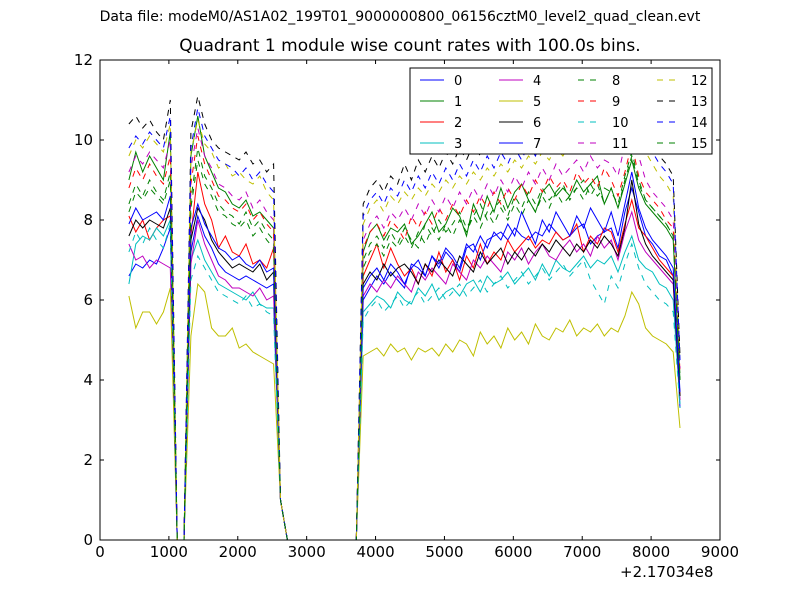 The height and width of the screenshot is (600, 800). Describe the element at coordinates (616, 81) in the screenshot. I see `legend-label-8: 8` at that location.